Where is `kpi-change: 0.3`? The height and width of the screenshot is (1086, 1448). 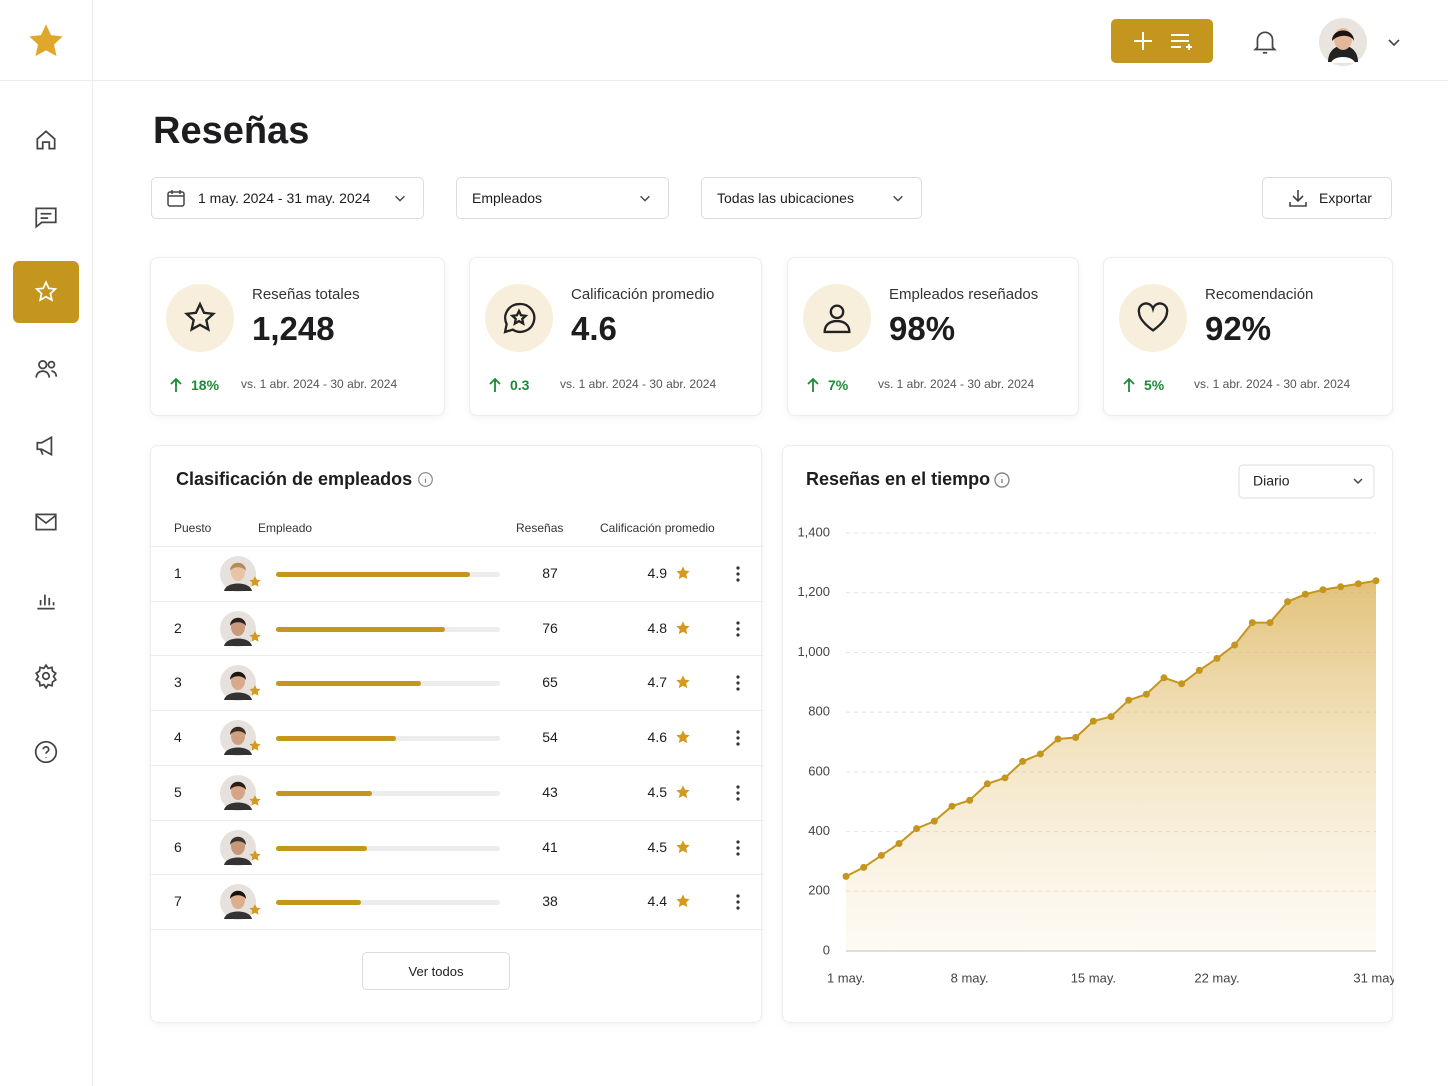 kpi-change: 0.3 is located at coordinates (520, 385).